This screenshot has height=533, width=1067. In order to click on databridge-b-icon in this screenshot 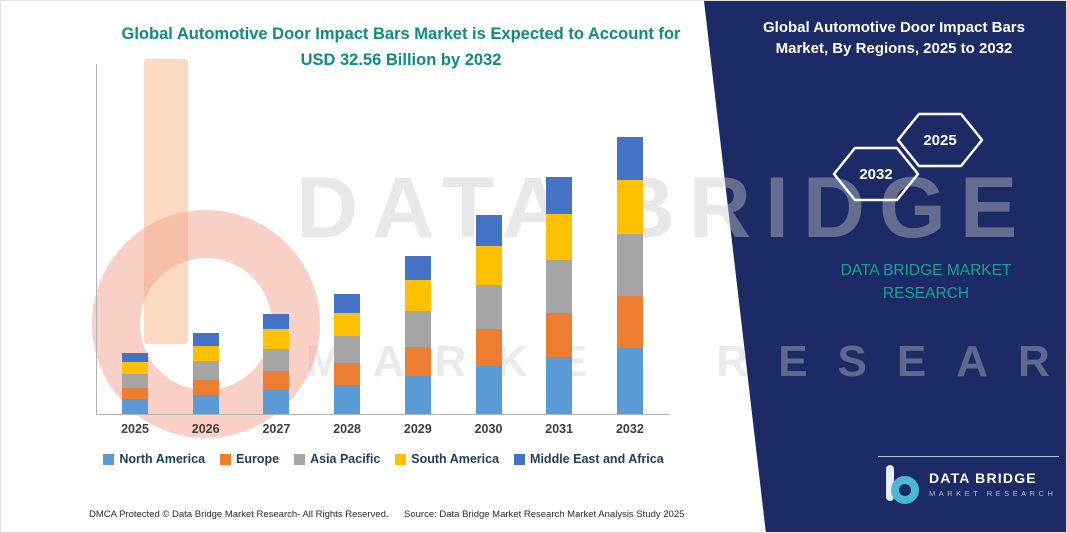, I will do `click(902, 484)`.